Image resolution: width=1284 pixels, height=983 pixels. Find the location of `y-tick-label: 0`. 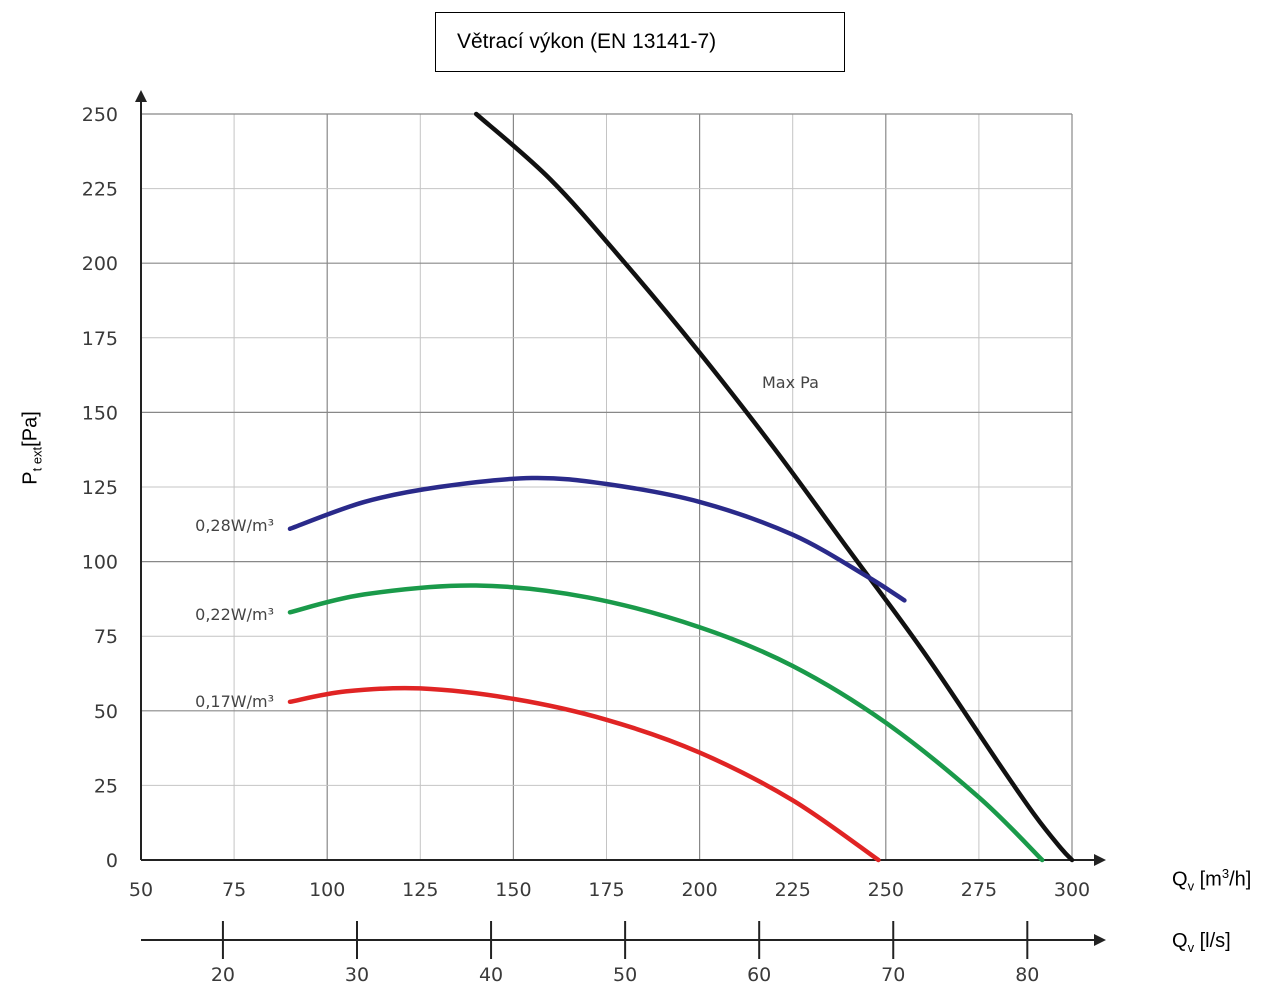

y-tick-label: 0 is located at coordinates (112, 861).